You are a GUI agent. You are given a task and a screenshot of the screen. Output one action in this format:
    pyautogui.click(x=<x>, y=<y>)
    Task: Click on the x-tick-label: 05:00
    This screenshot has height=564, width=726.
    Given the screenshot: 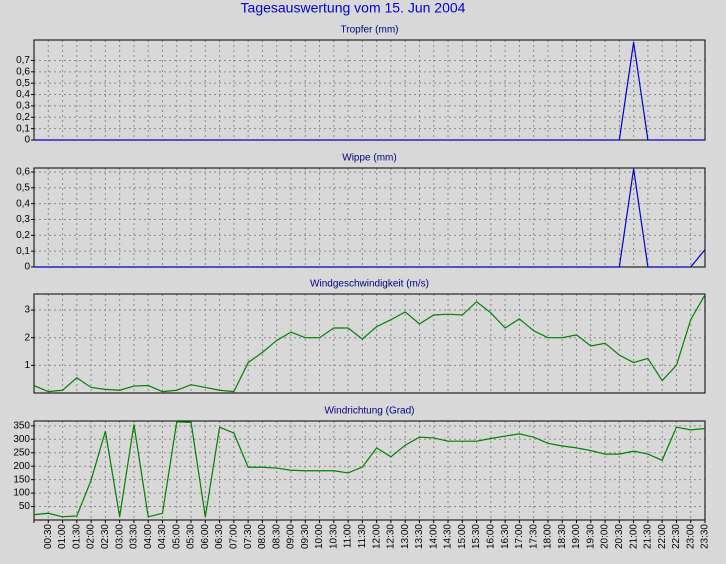 What is the action you would take?
    pyautogui.click(x=176, y=536)
    